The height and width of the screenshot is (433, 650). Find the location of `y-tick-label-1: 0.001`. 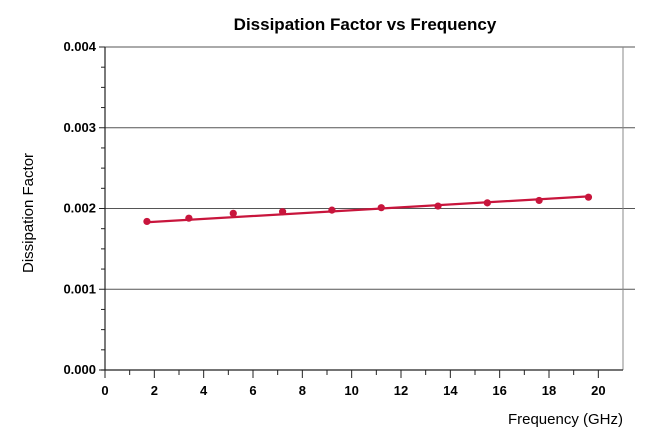

y-tick-label-1: 0.001 is located at coordinates (79, 288).